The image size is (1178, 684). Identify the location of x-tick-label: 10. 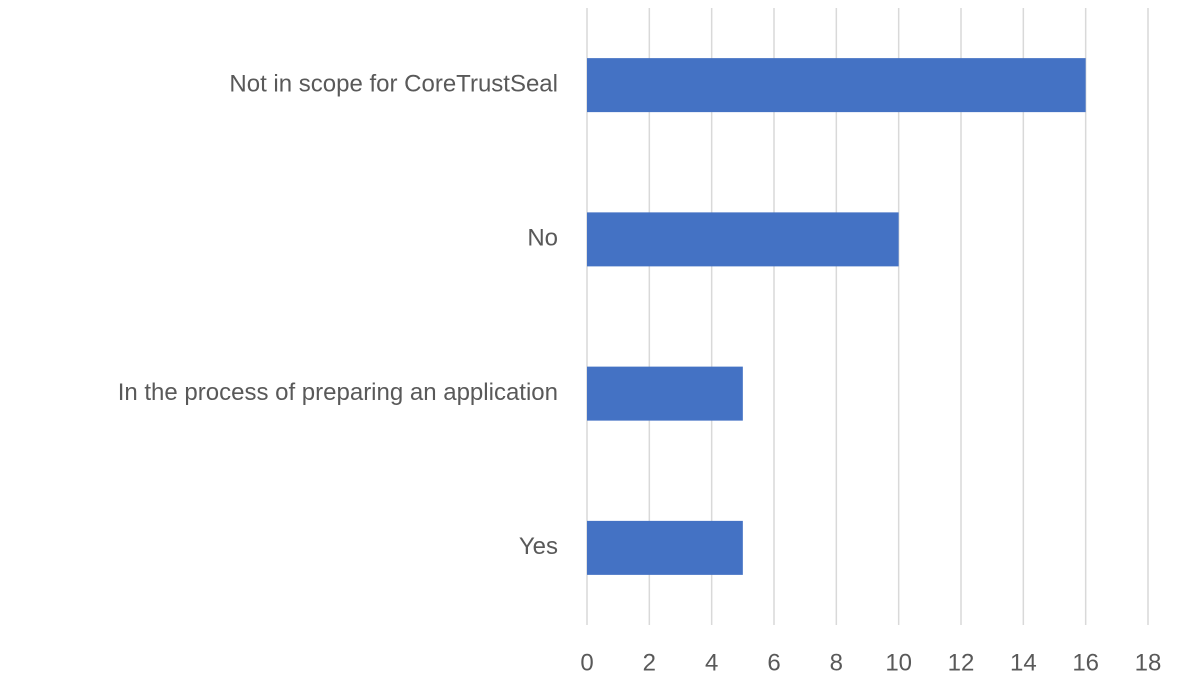
(898, 662).